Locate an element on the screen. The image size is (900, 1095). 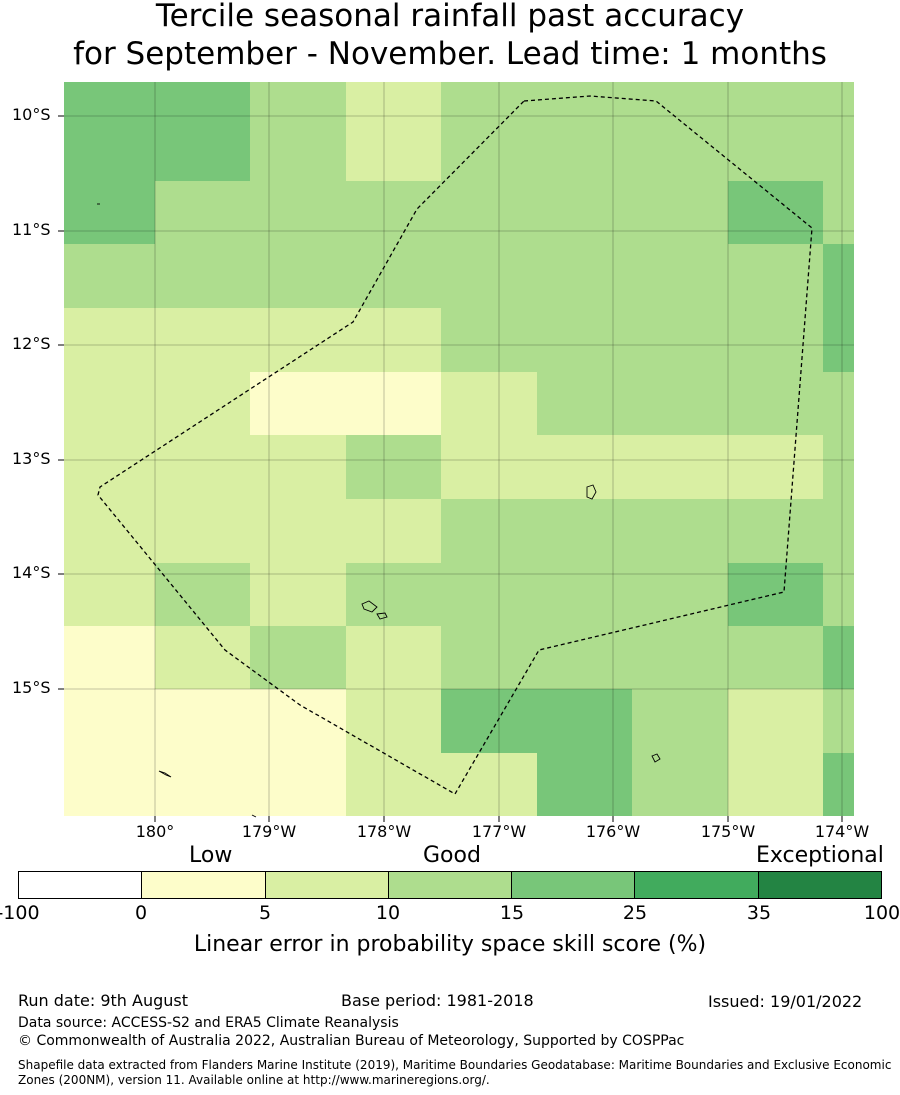
lat-label: 15°S is located at coordinates (31, 687).